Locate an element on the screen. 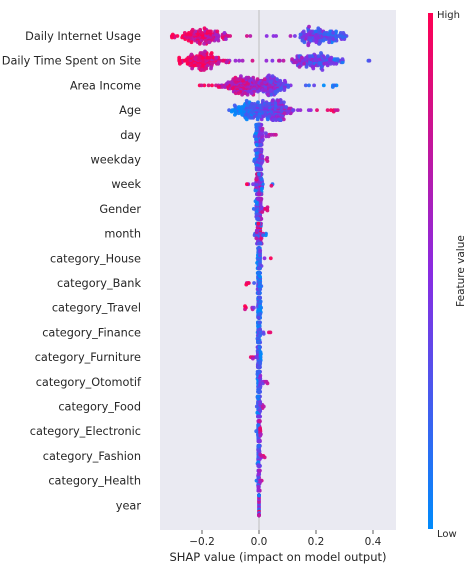  feature-label: Daily Internet Usage is located at coordinates (83, 36).